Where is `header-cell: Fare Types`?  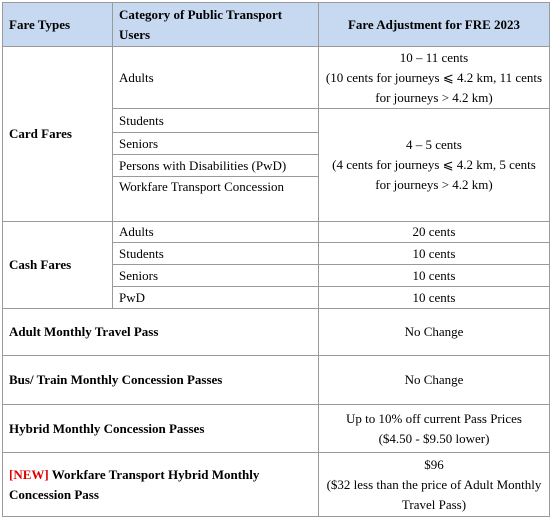 header-cell: Fare Types is located at coordinates (57, 24).